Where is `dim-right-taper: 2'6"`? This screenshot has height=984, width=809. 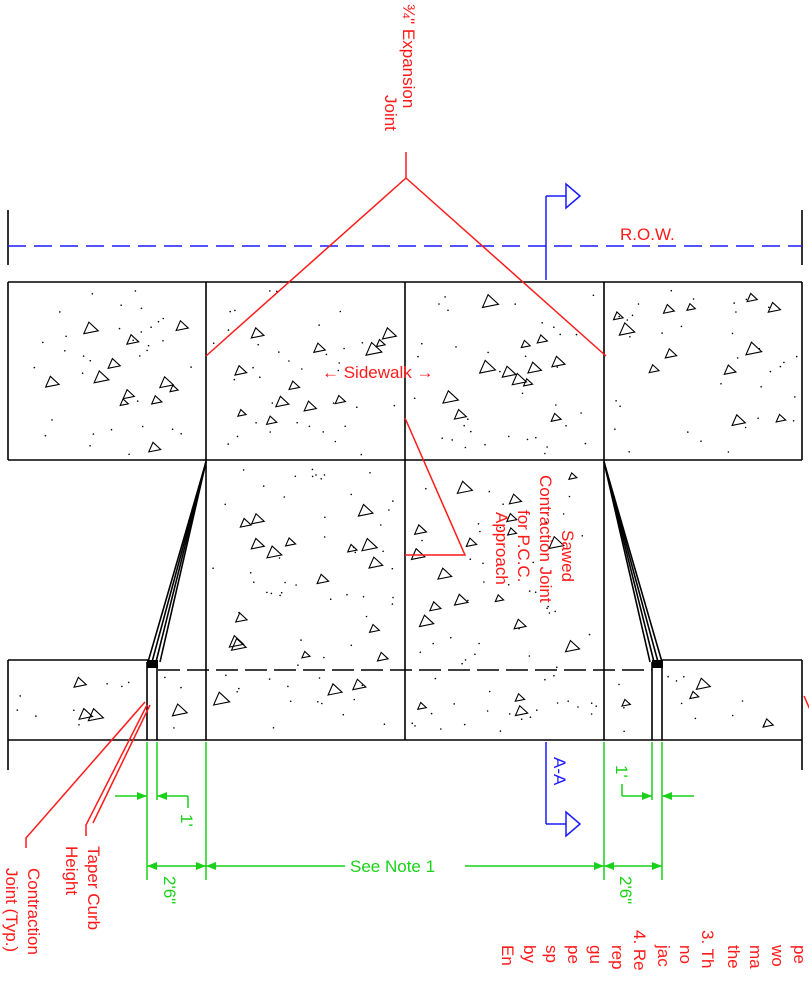 dim-right-taper: 2'6" is located at coordinates (625, 890).